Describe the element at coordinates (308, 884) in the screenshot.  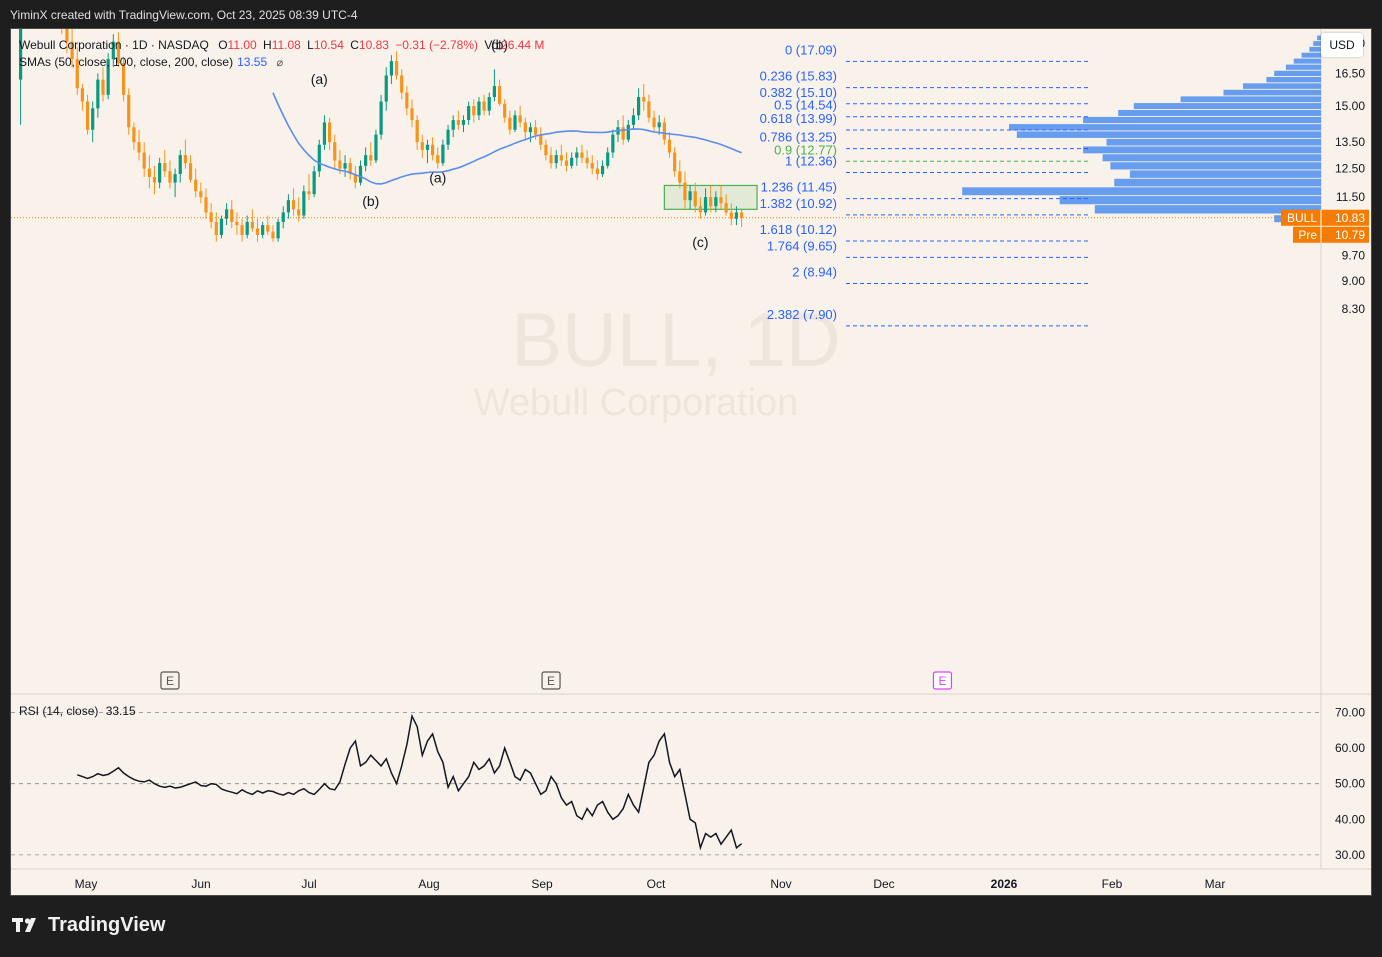
I see `time-axis-label: Jul` at that location.